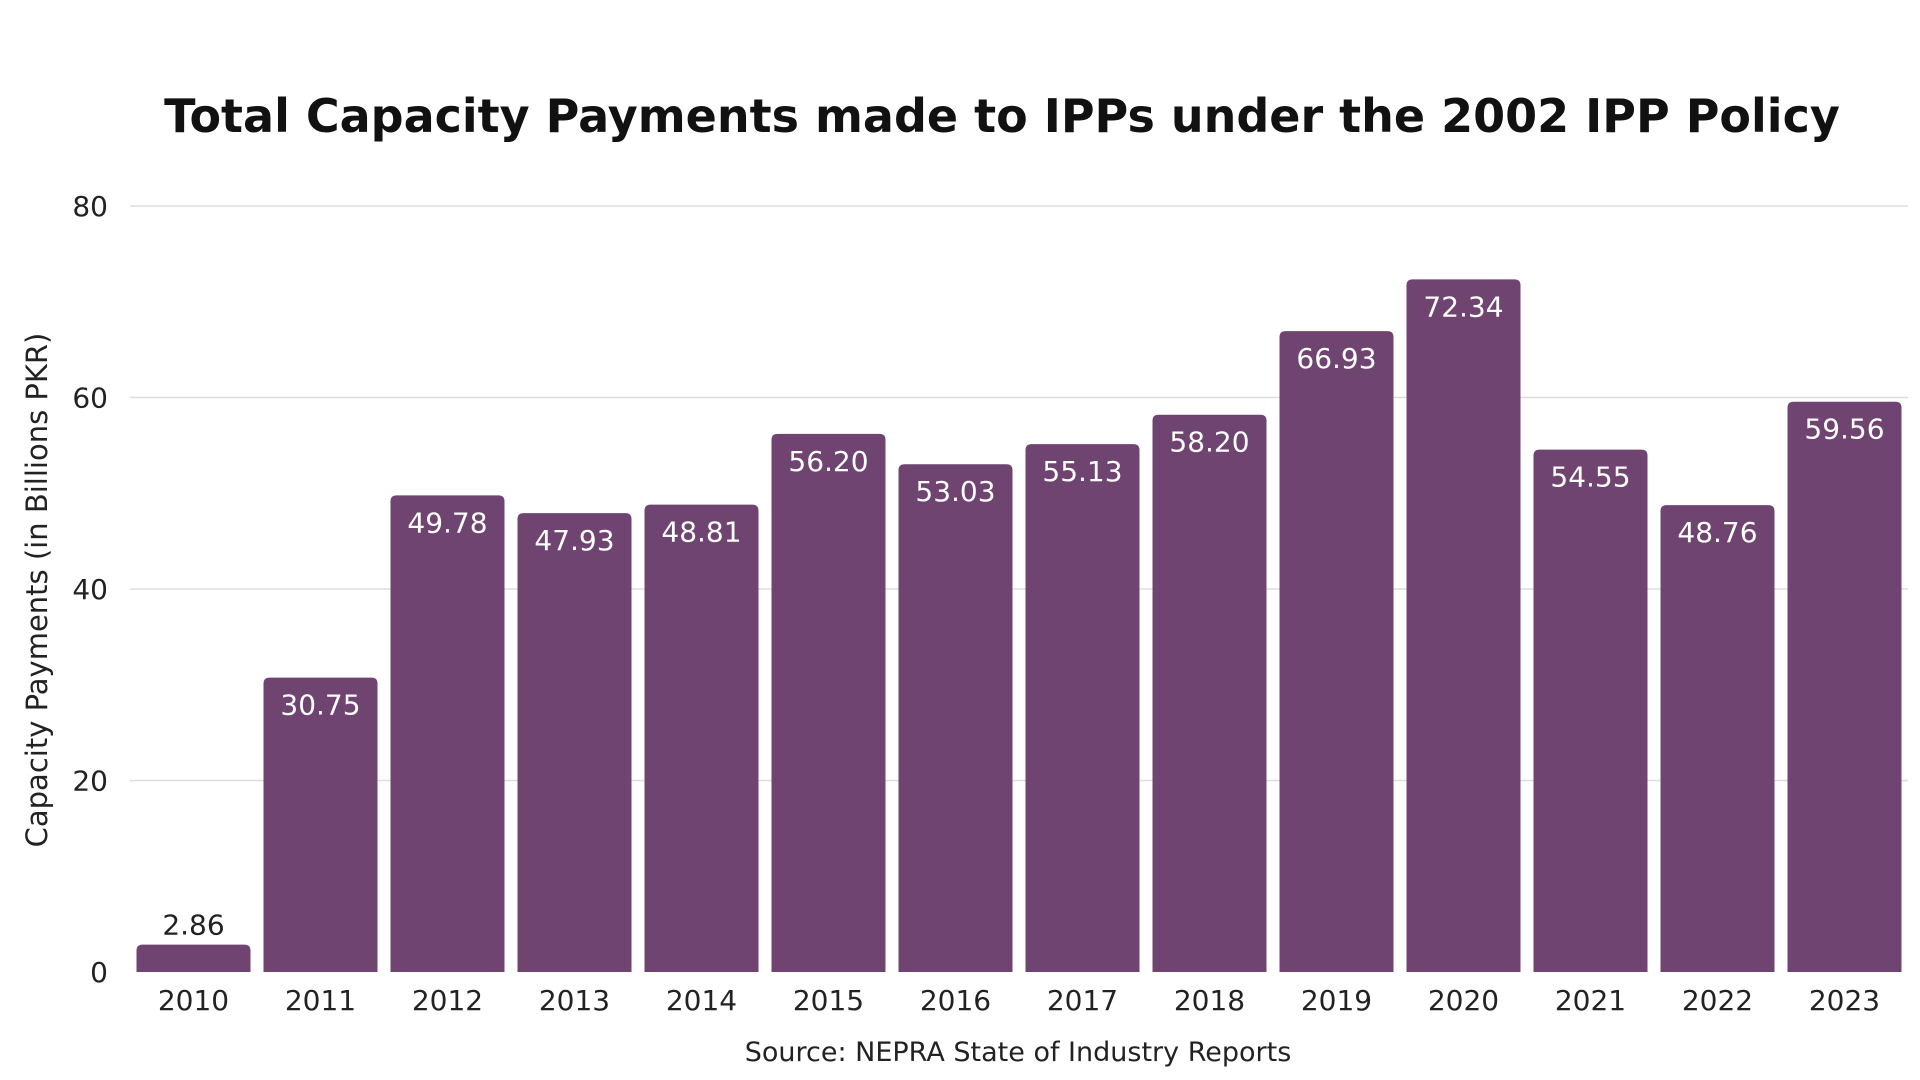 This screenshot has width=1920, height=1080. I want to click on x-tick-label: 2020, so click(1463, 1000).